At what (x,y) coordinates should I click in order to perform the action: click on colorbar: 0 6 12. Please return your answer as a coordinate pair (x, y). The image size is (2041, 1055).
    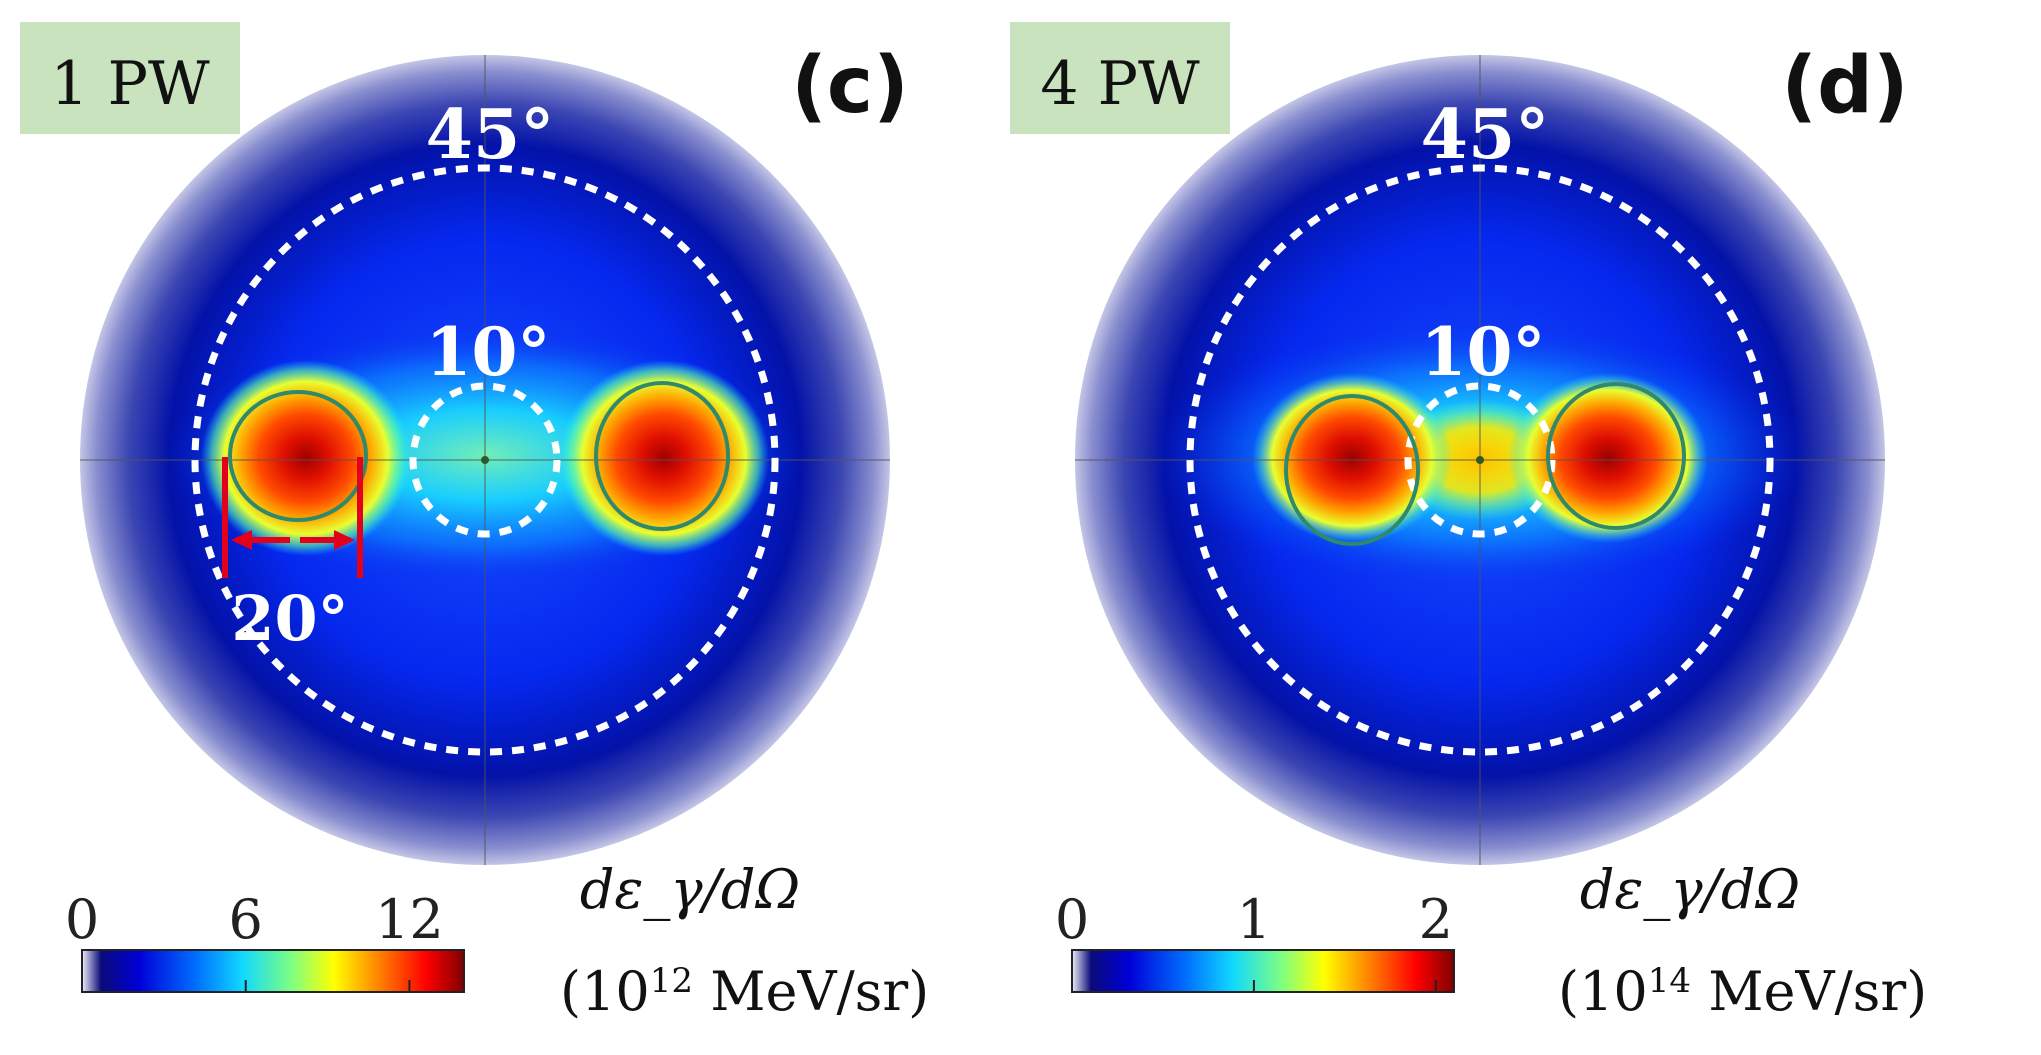
    Looking at the image, I should click on (265, 940).